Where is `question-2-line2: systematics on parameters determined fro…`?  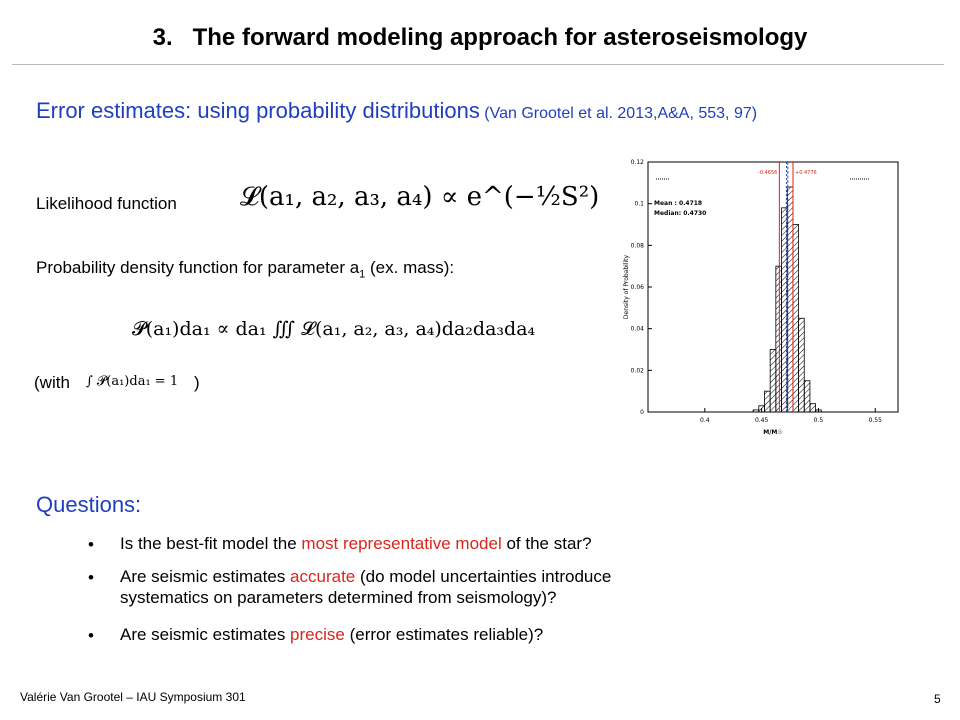 question-2-line2: systematics on parameters determined fro… is located at coordinates (338, 597).